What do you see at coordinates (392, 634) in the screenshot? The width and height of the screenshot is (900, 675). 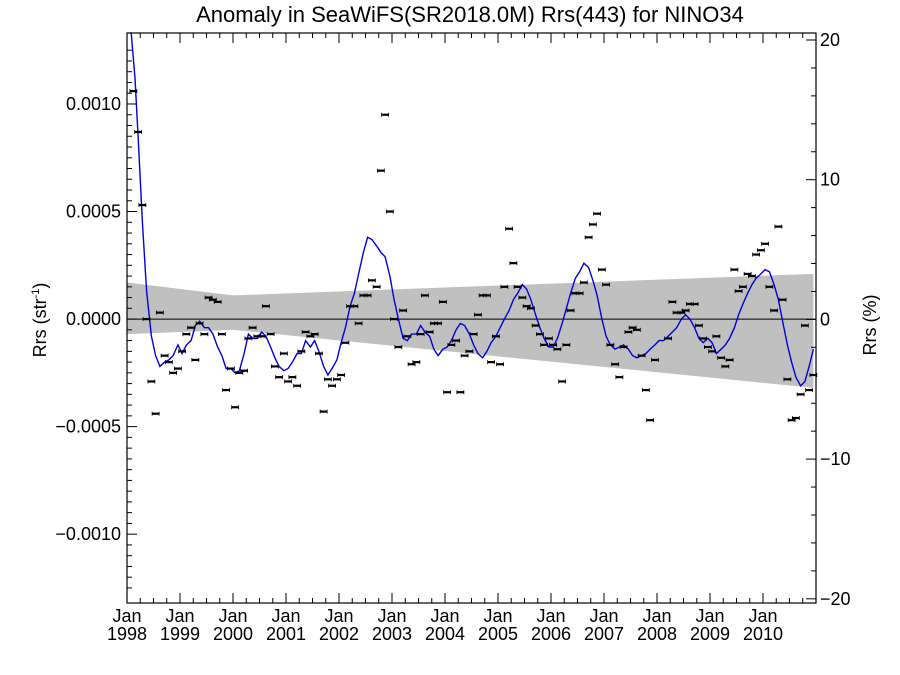 I see `x-tick-year-label: 2003` at bounding box center [392, 634].